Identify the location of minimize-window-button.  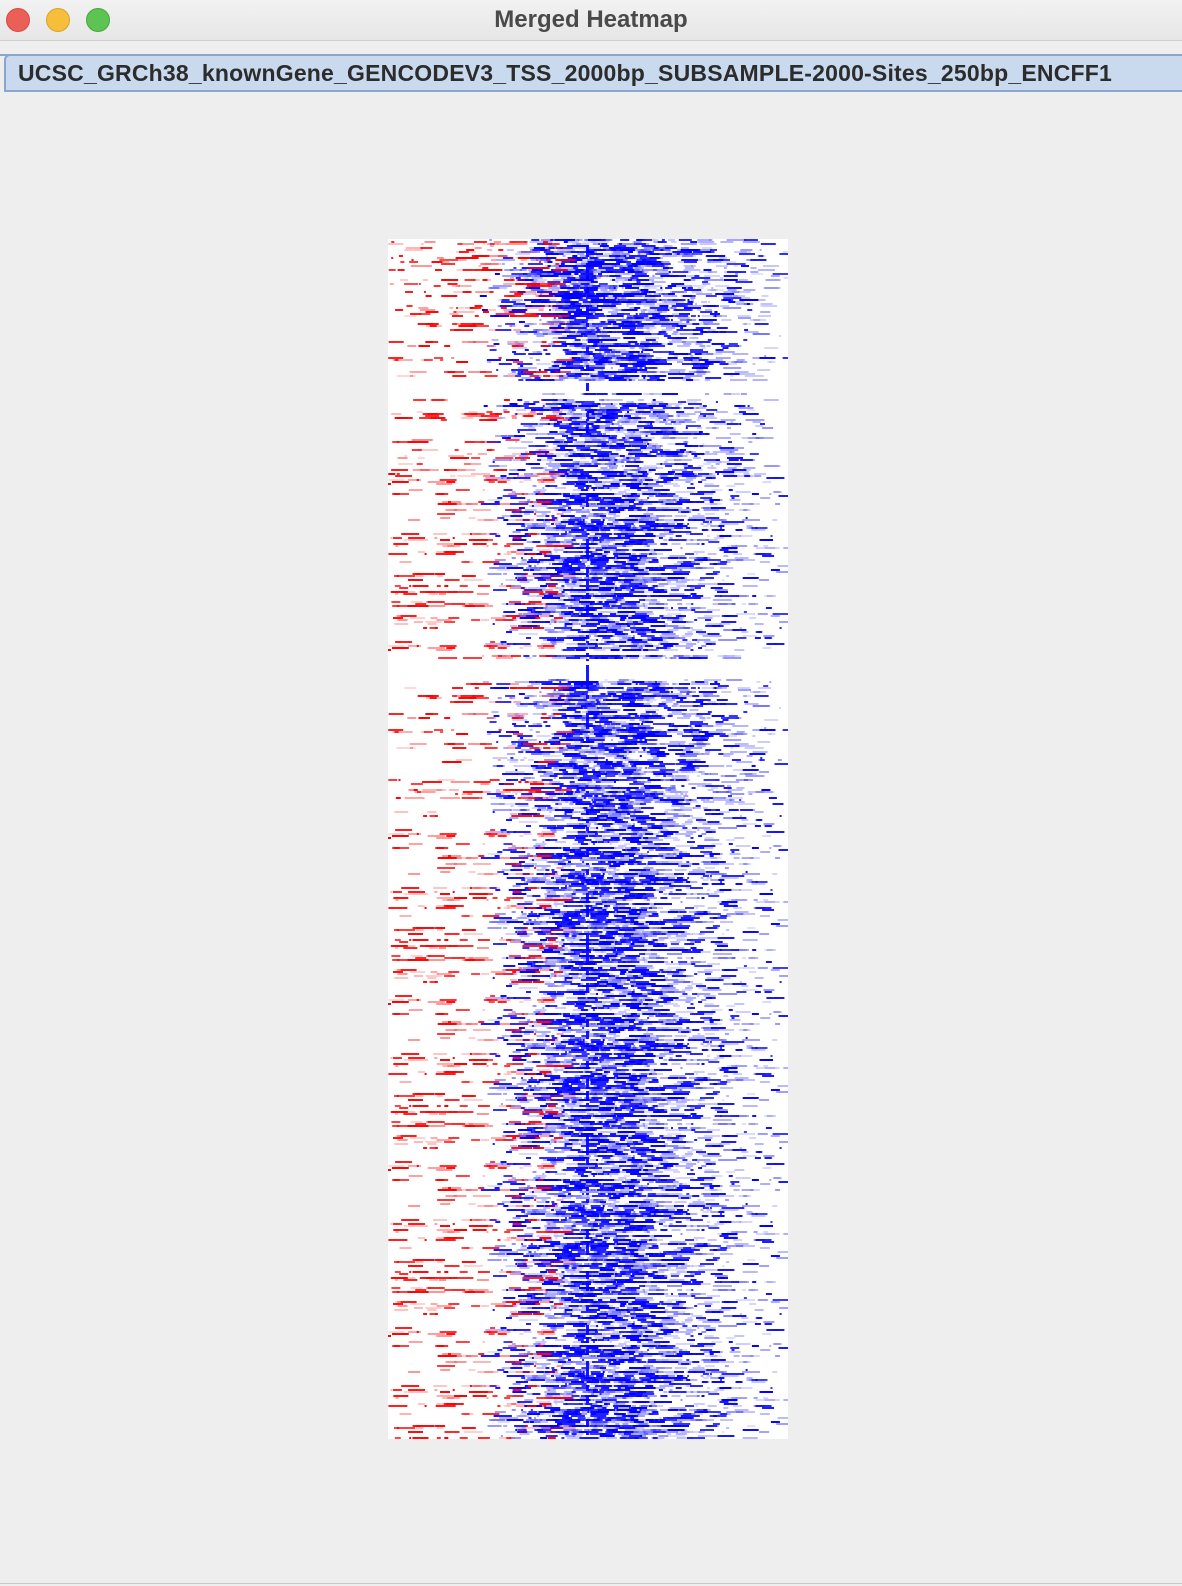
(58, 20).